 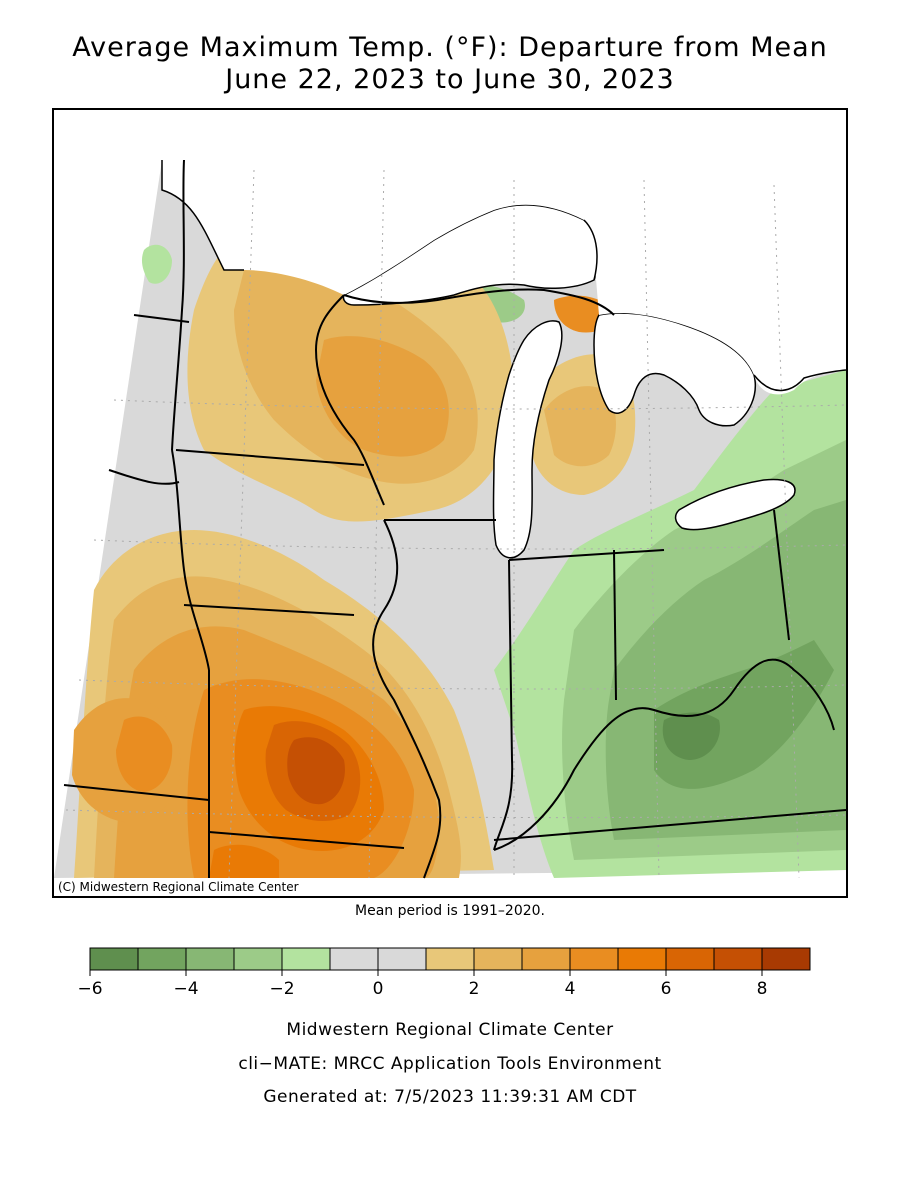 I want to click on legend-tick-label: 0, so click(x=378, y=989).